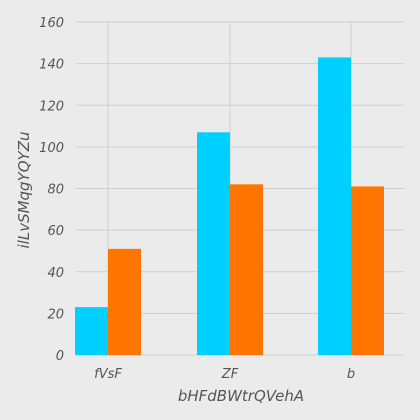  Describe the element at coordinates (51, 65) in the screenshot. I see `y-tick-label-7: 140` at that location.